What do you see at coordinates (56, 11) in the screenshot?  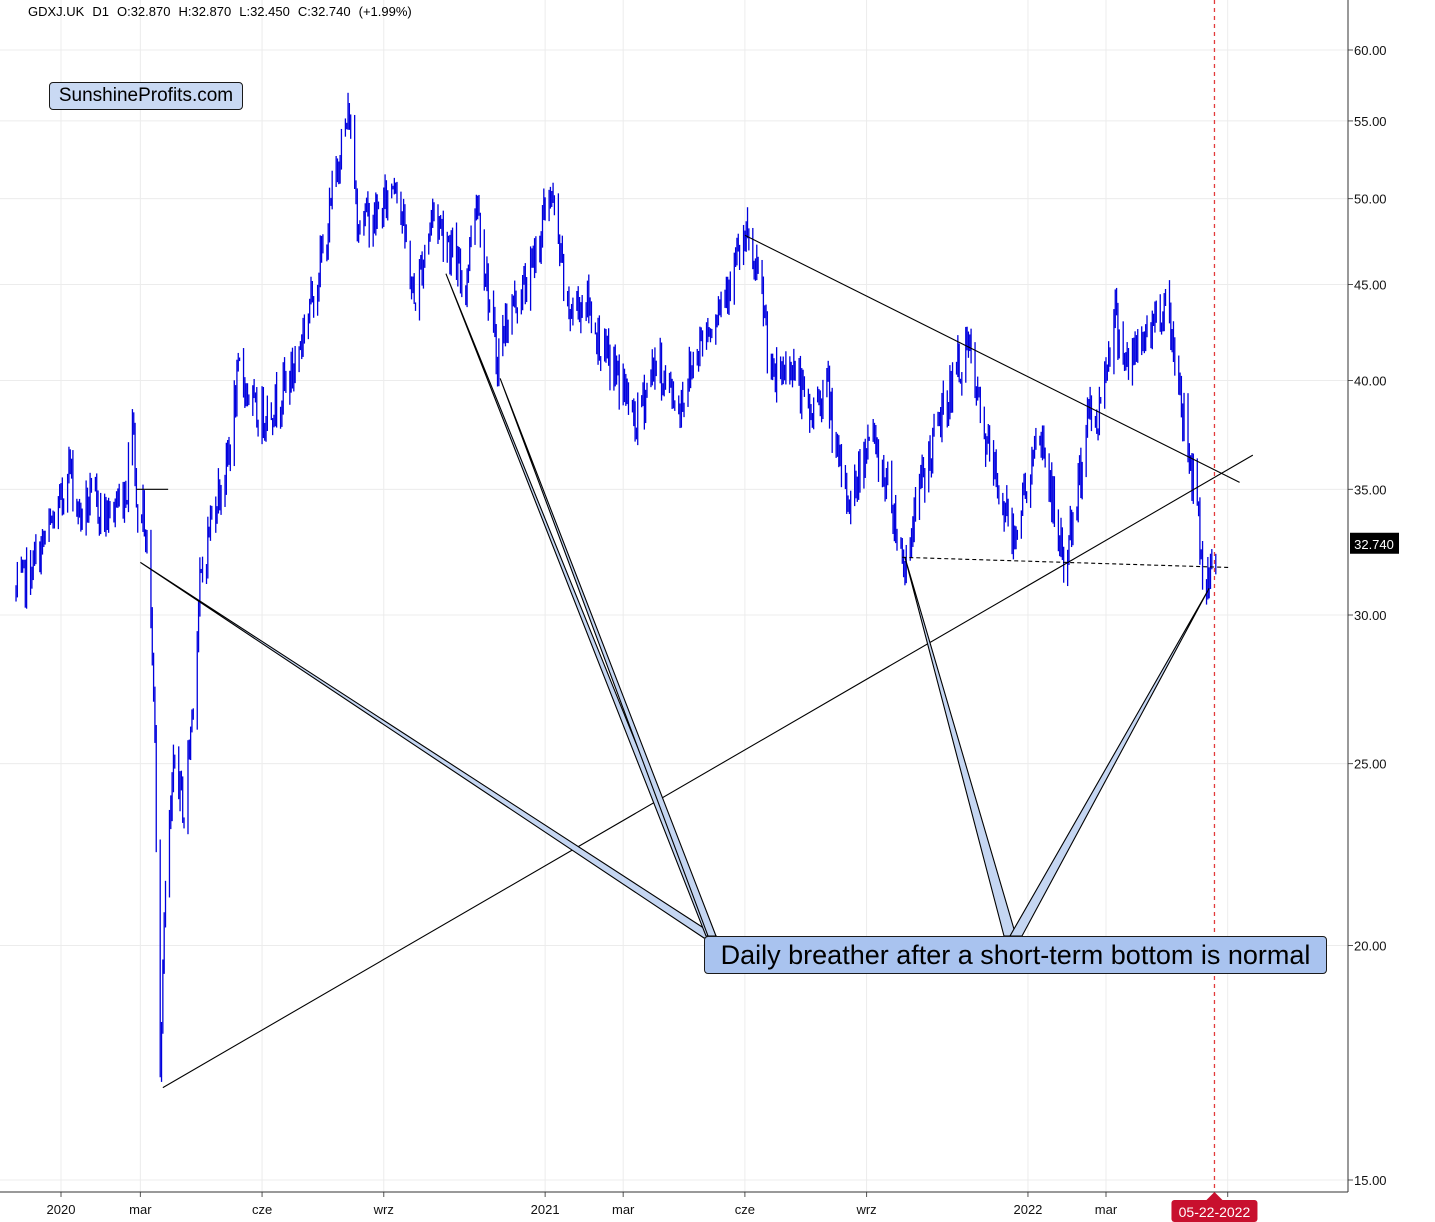 I see `symbol-name: GDXJ.UK` at bounding box center [56, 11].